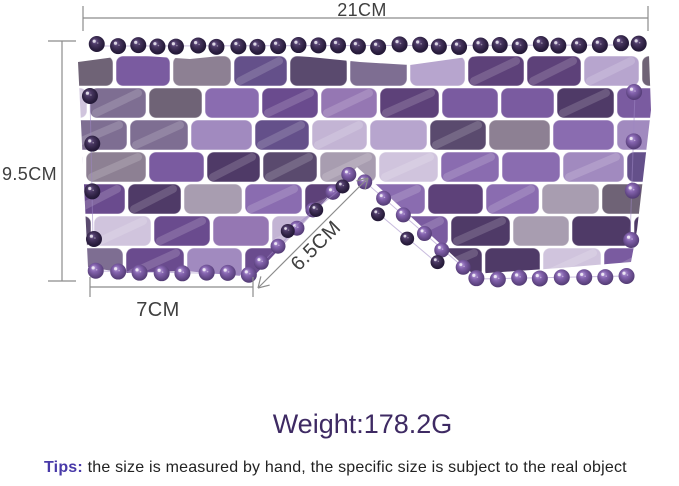 Image resolution: width=679 pixels, height=486 pixels. What do you see at coordinates (362, 10) in the screenshot?
I see `dim-top-width-label: 21CM` at bounding box center [362, 10].